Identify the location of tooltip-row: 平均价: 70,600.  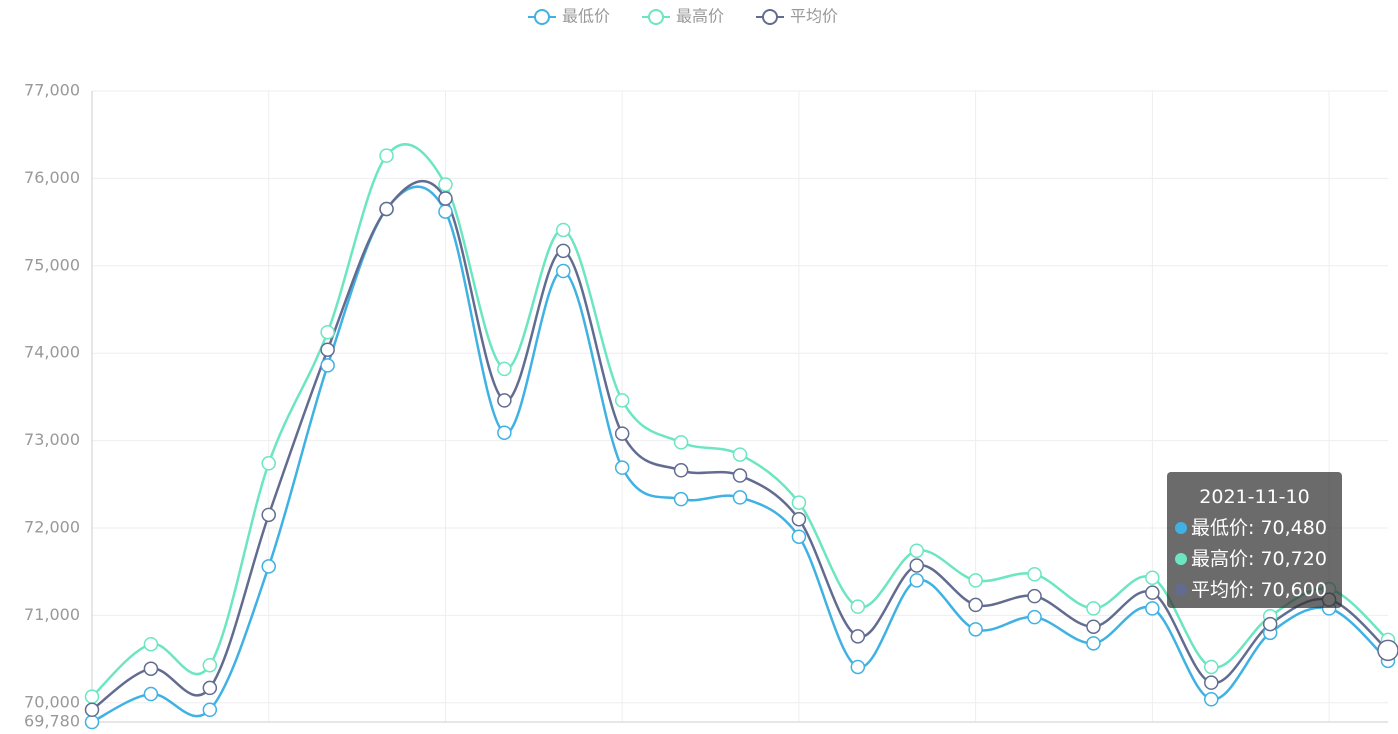
(1254, 590).